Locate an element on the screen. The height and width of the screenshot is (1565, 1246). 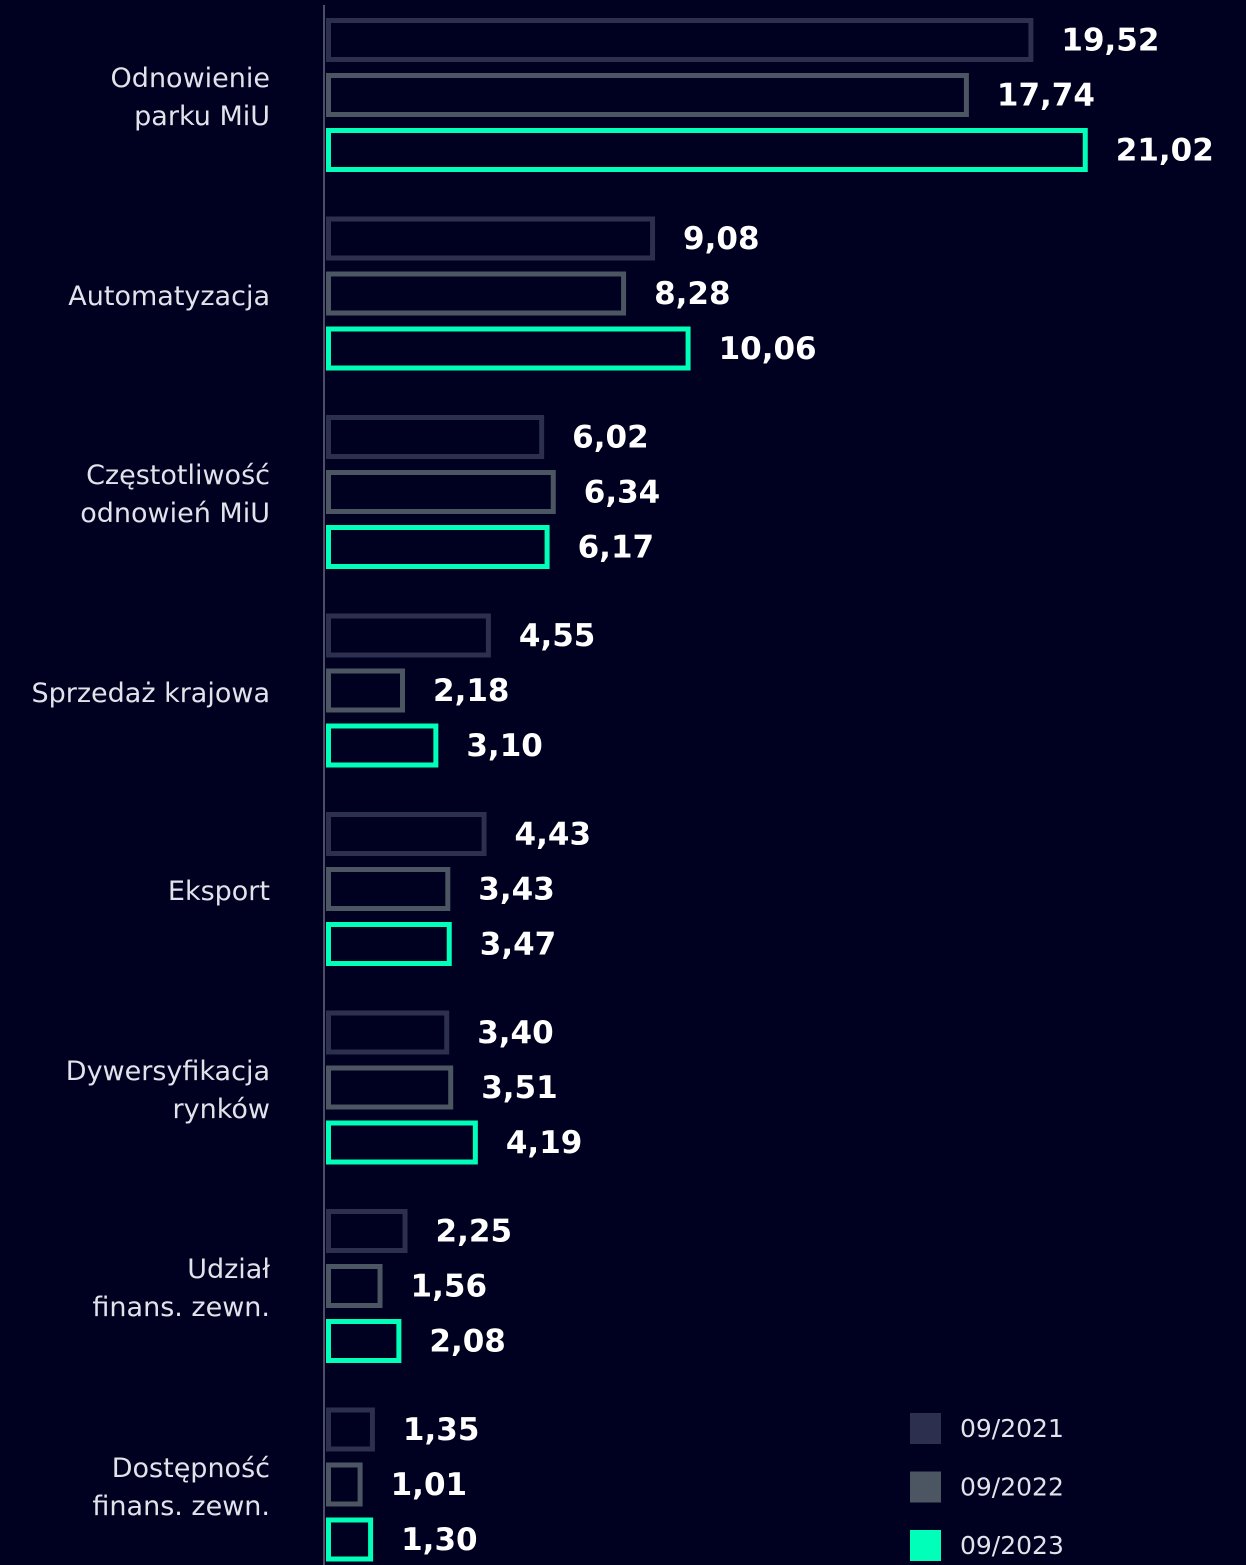
value-label: 3,40 is located at coordinates (515, 1033).